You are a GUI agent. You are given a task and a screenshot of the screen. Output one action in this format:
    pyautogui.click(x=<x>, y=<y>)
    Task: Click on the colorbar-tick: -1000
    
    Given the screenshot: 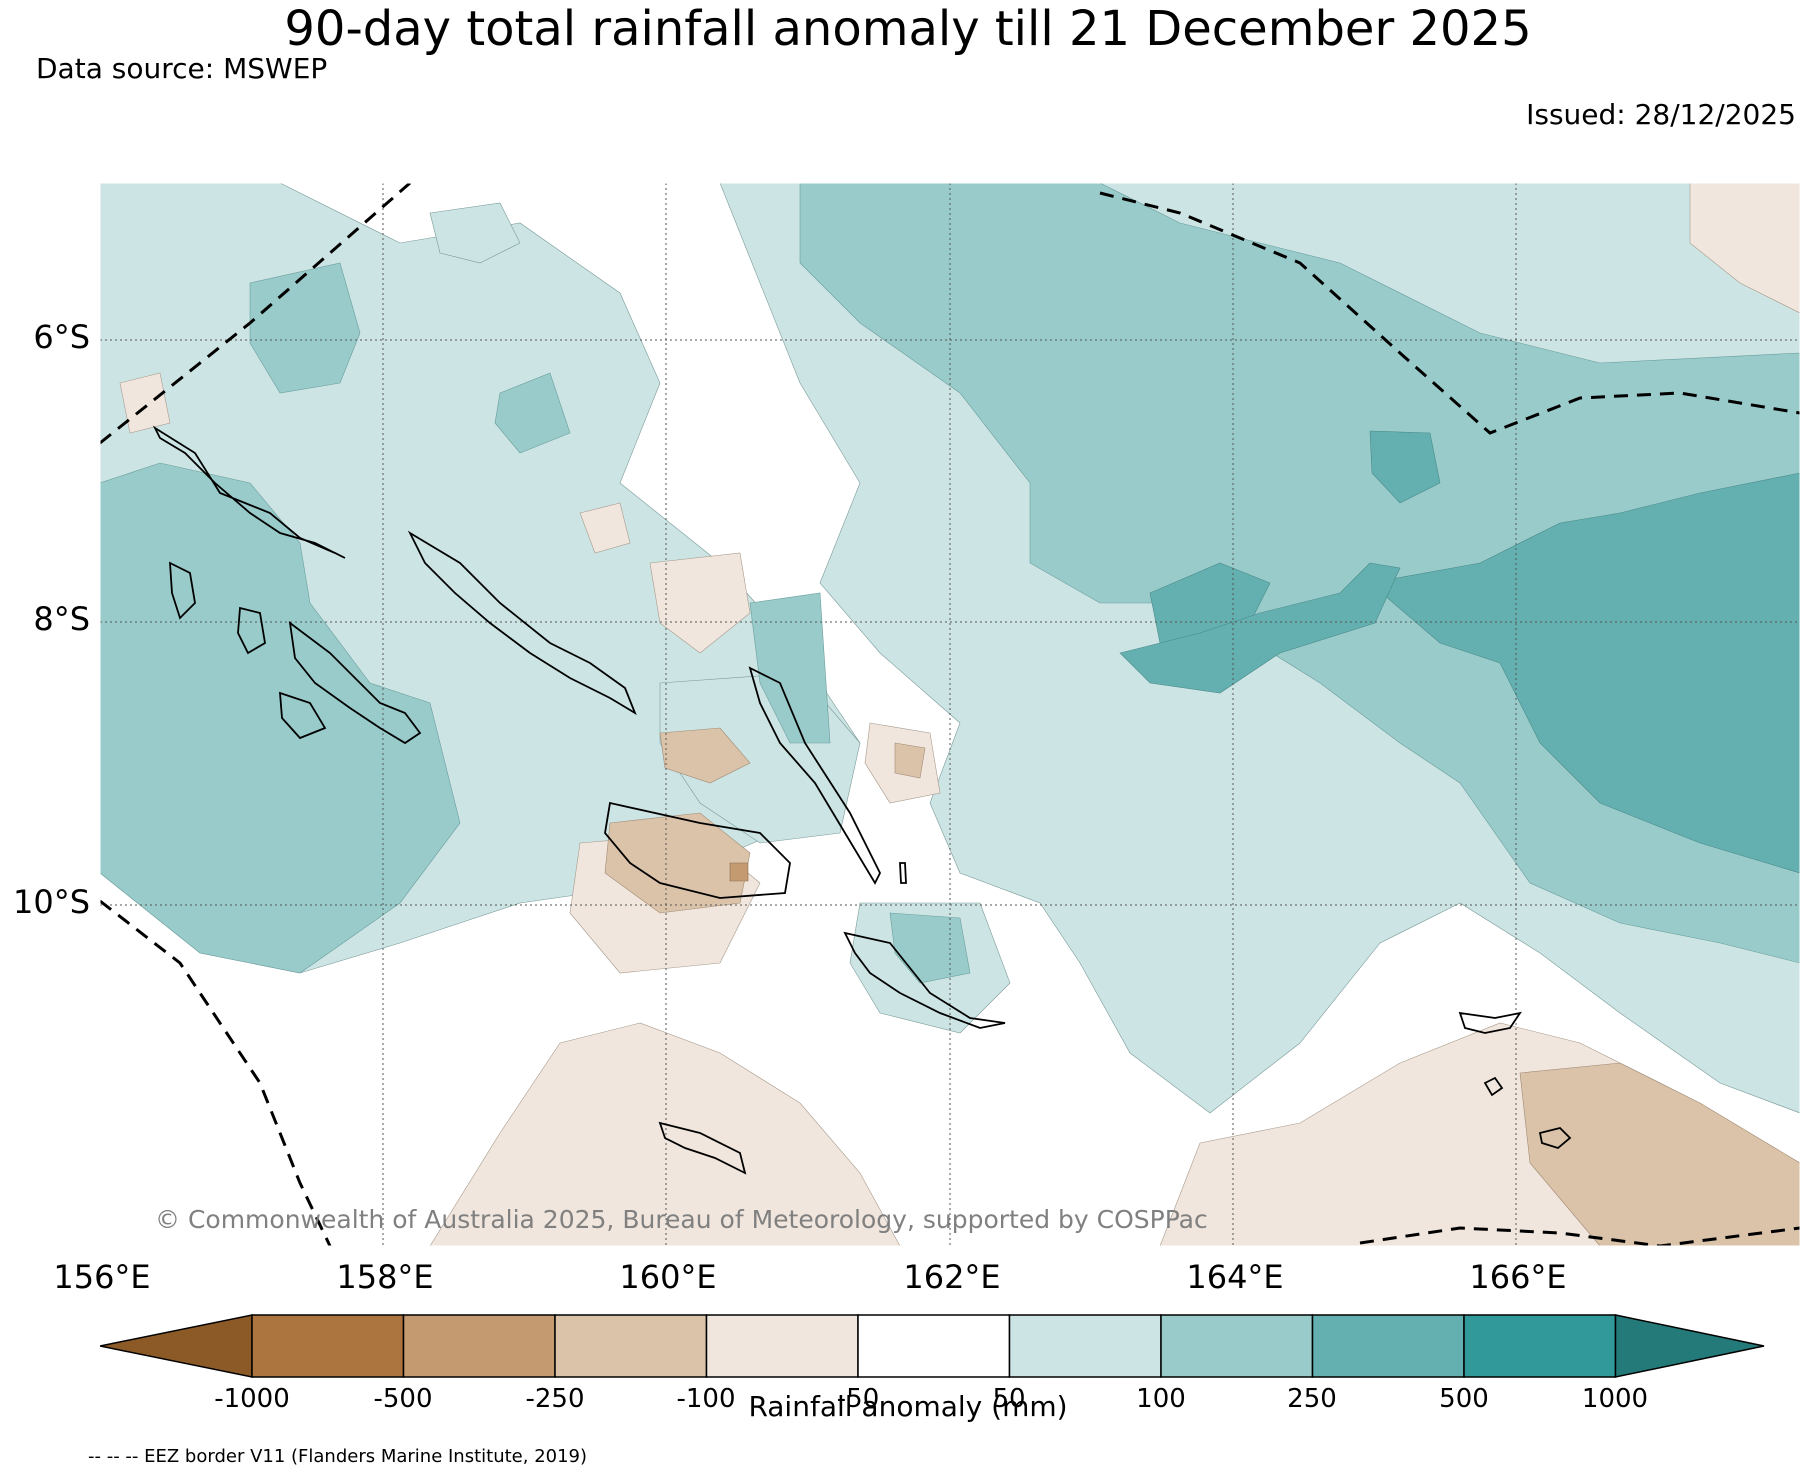 What is the action you would take?
    pyautogui.click(x=252, y=1399)
    